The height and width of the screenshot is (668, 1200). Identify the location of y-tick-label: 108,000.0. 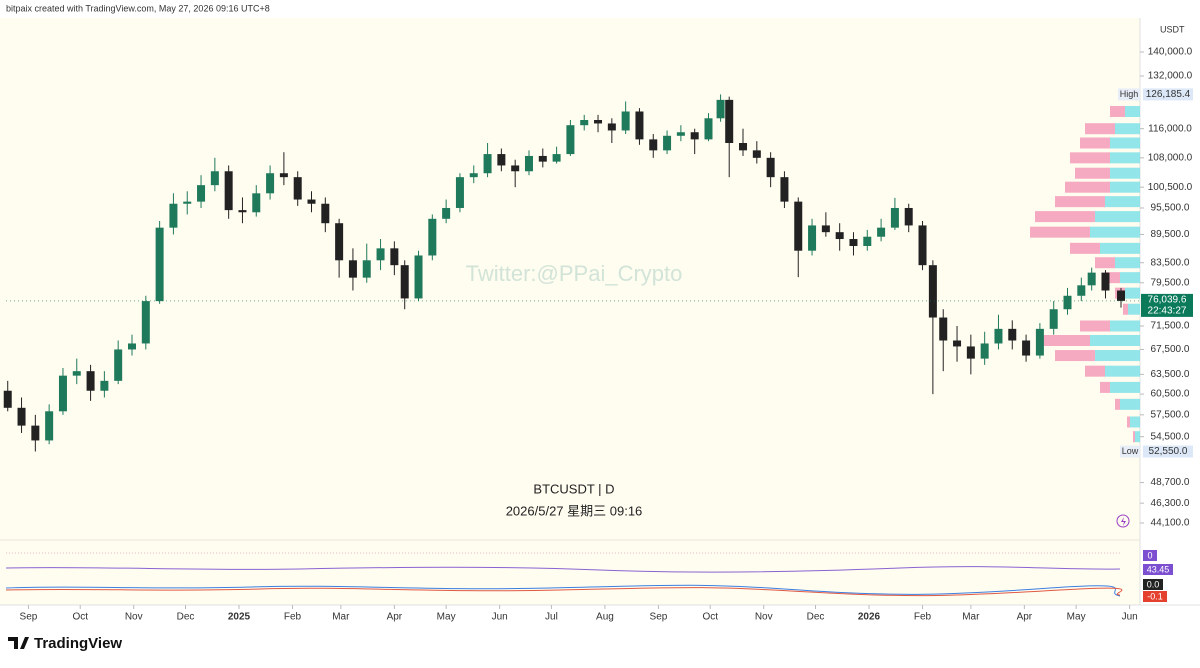
(1170, 157).